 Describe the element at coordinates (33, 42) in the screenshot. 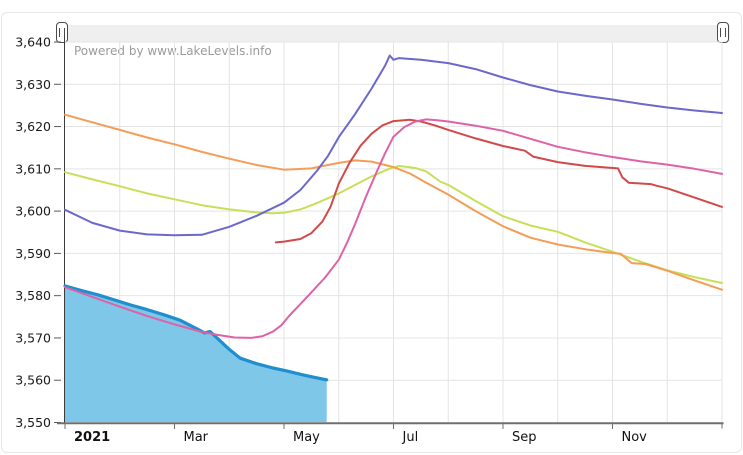

I see `y-axis-tick-label: 3,640` at that location.